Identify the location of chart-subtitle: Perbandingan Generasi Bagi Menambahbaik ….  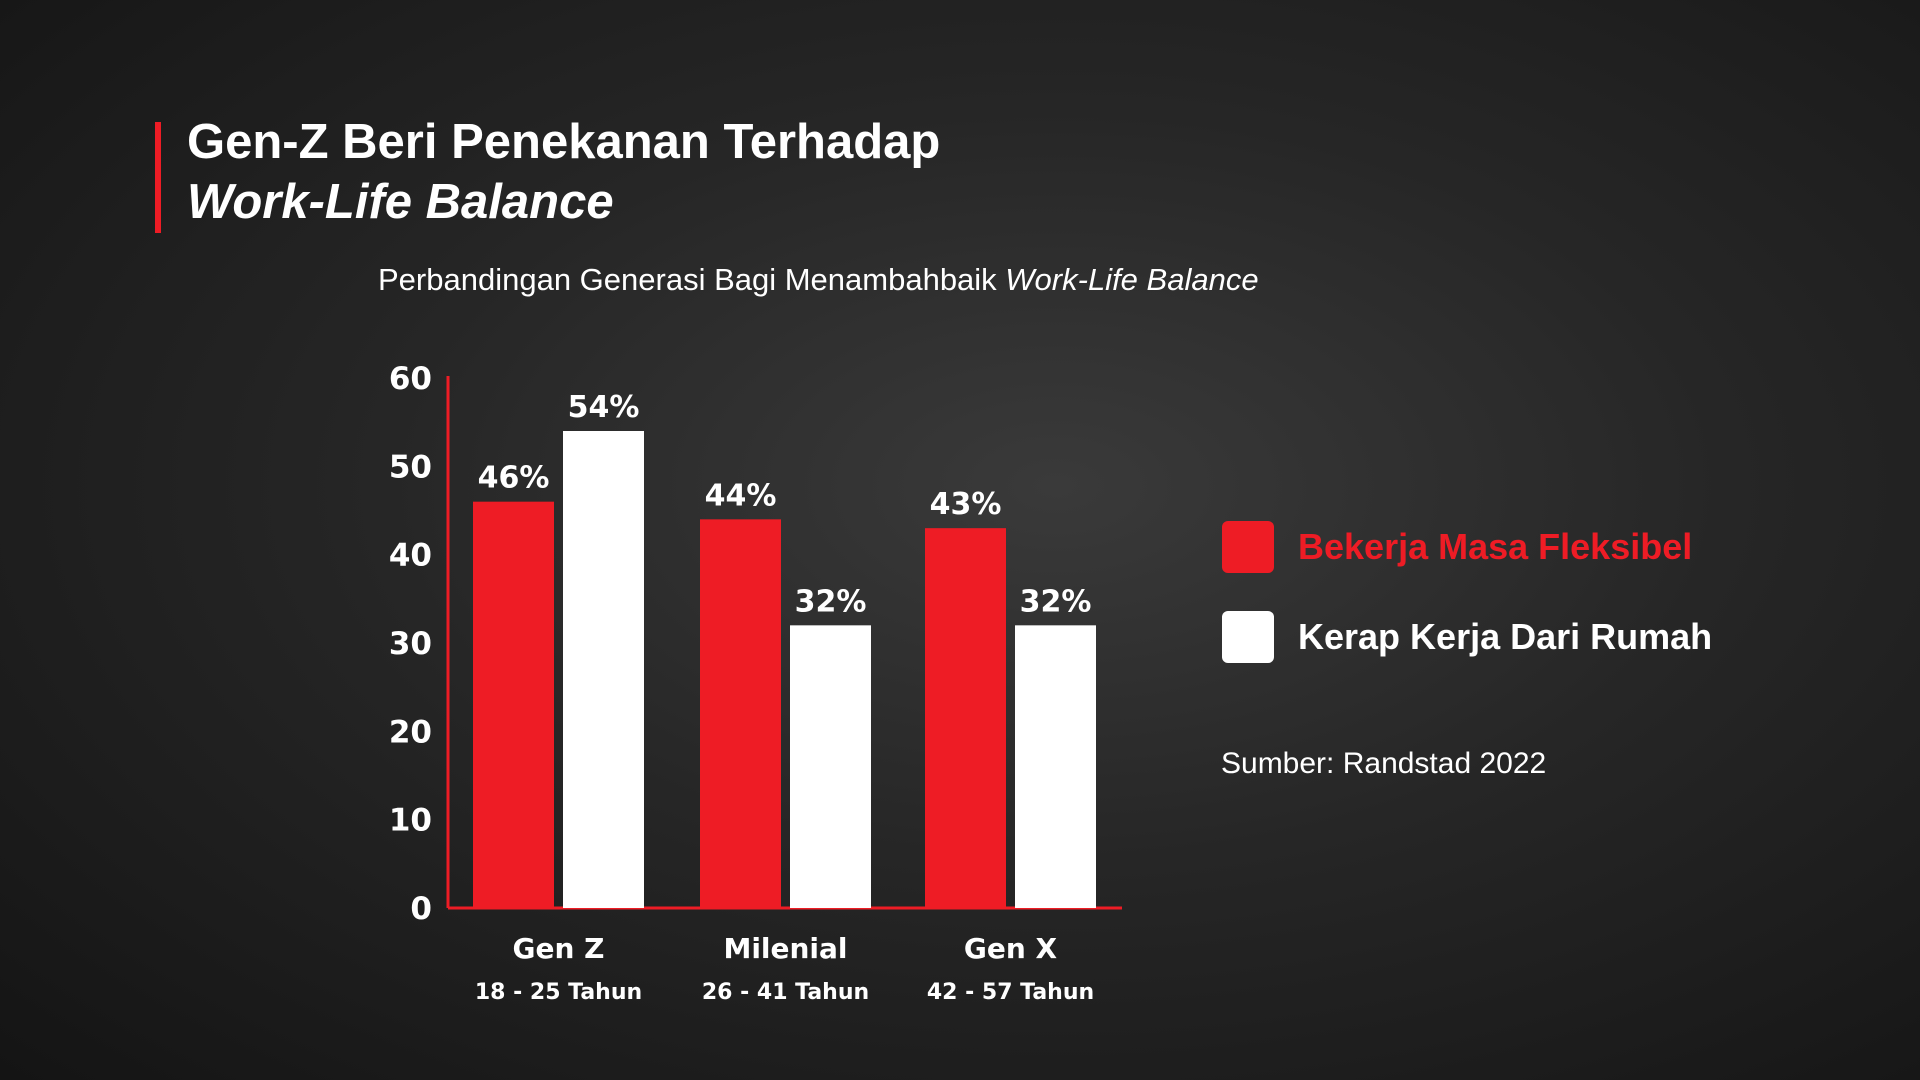
(818, 280).